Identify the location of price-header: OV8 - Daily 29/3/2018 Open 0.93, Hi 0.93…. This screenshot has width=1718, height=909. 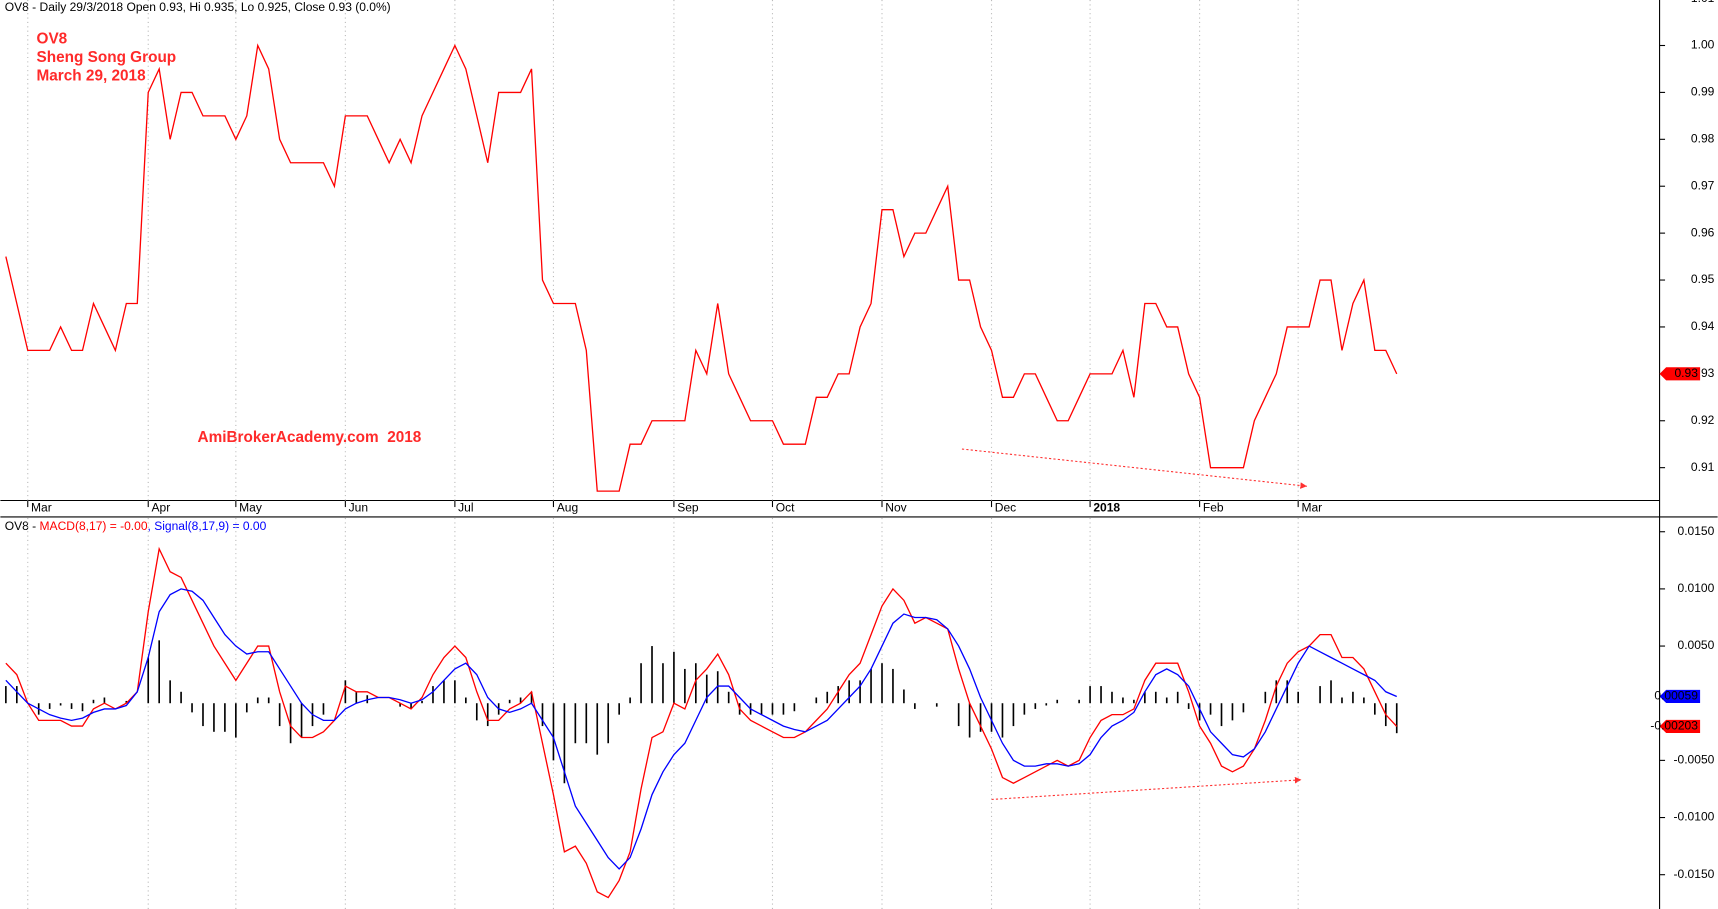
(198, 7).